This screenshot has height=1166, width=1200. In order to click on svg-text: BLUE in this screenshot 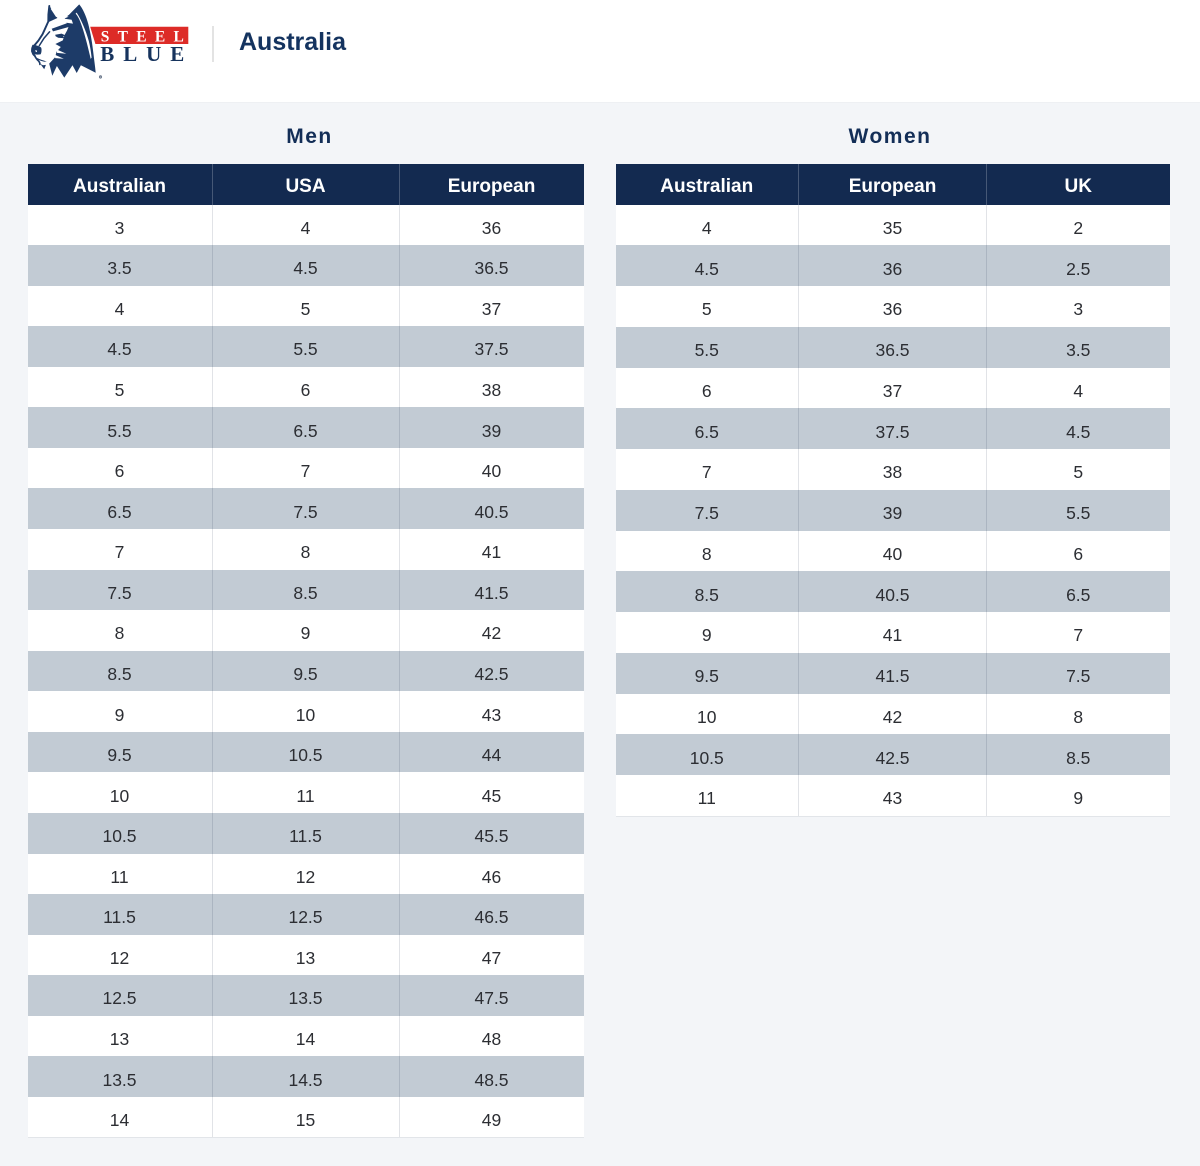, I will do `click(142, 54)`.